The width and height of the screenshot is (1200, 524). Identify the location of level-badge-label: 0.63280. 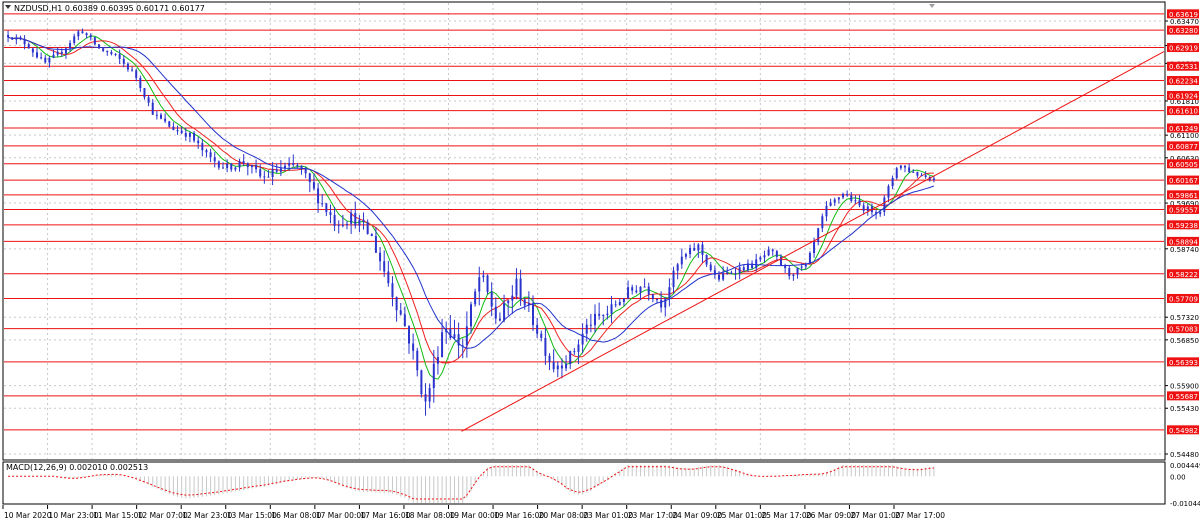
(1183, 31).